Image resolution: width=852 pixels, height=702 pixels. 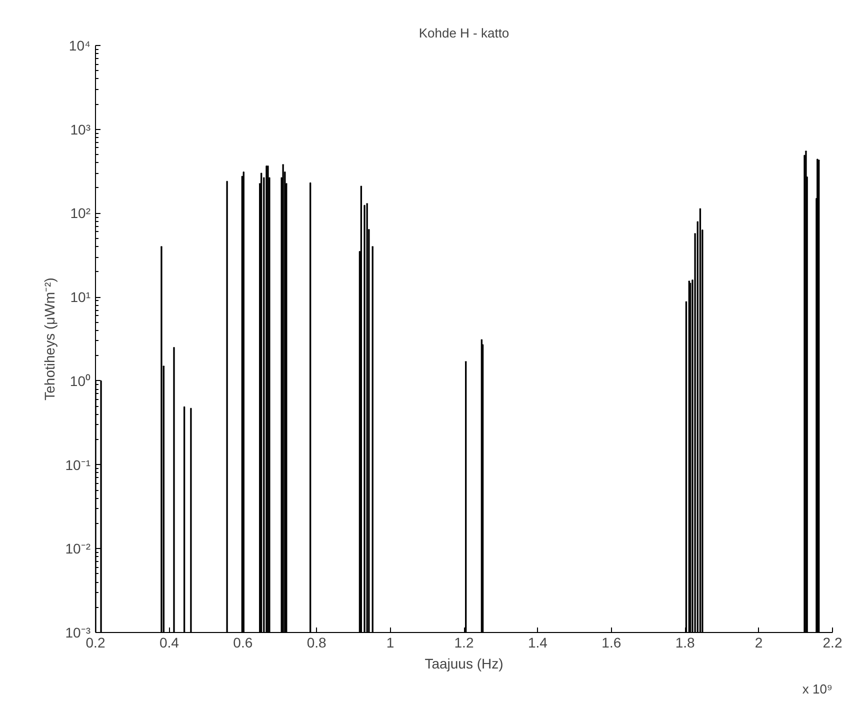 What do you see at coordinates (538, 642) in the screenshot?
I see `x-tick-label: 1.4` at bounding box center [538, 642].